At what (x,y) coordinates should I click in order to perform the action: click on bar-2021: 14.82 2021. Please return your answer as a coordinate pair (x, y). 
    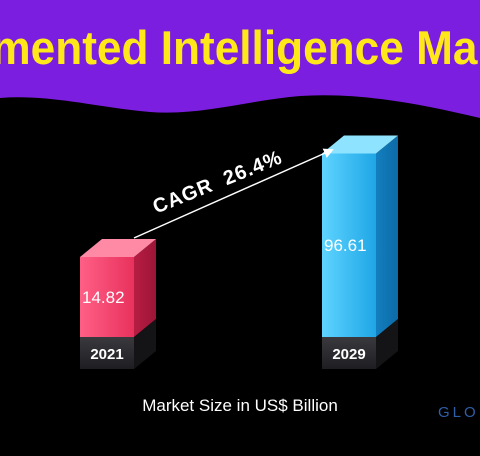
    Looking at the image, I should click on (118, 304).